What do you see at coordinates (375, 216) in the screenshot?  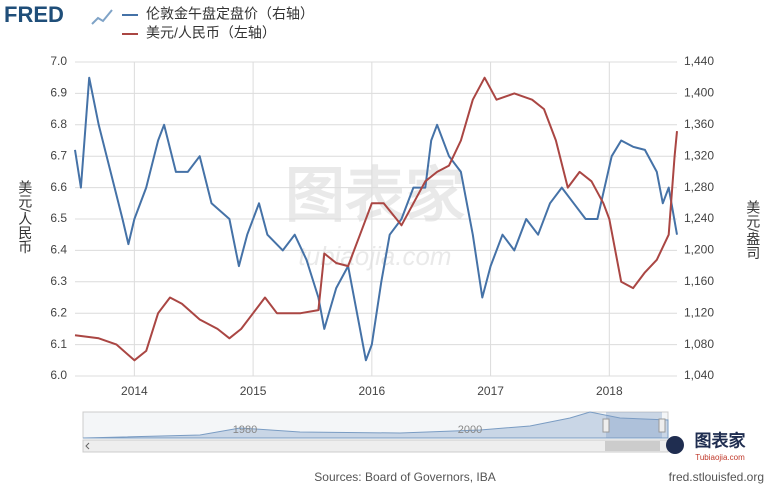 I see `watermark: 图表家 tubiaojia.com` at bounding box center [375, 216].